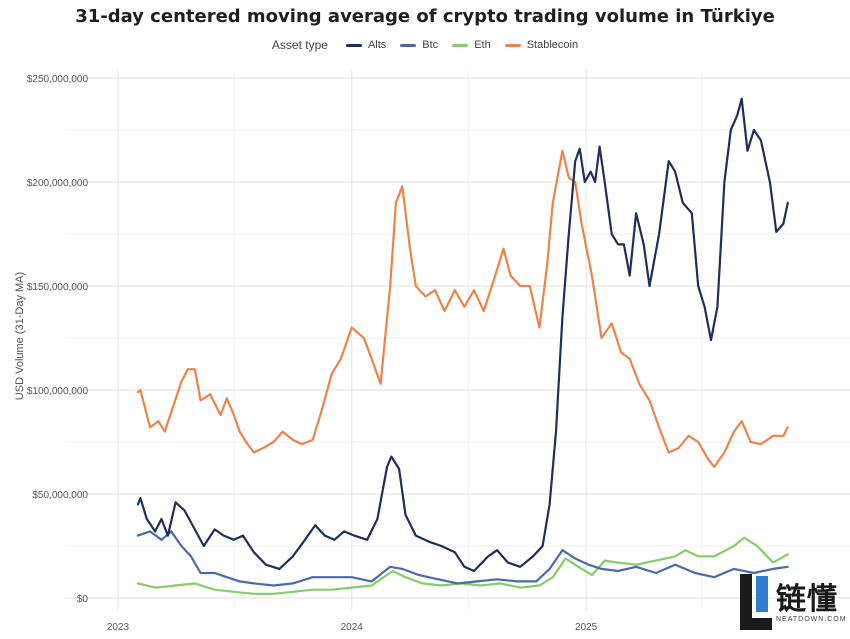 Image resolution: width=850 pixels, height=639 pixels. I want to click on legend-item-stablecoin: Stablecoin, so click(541, 45).